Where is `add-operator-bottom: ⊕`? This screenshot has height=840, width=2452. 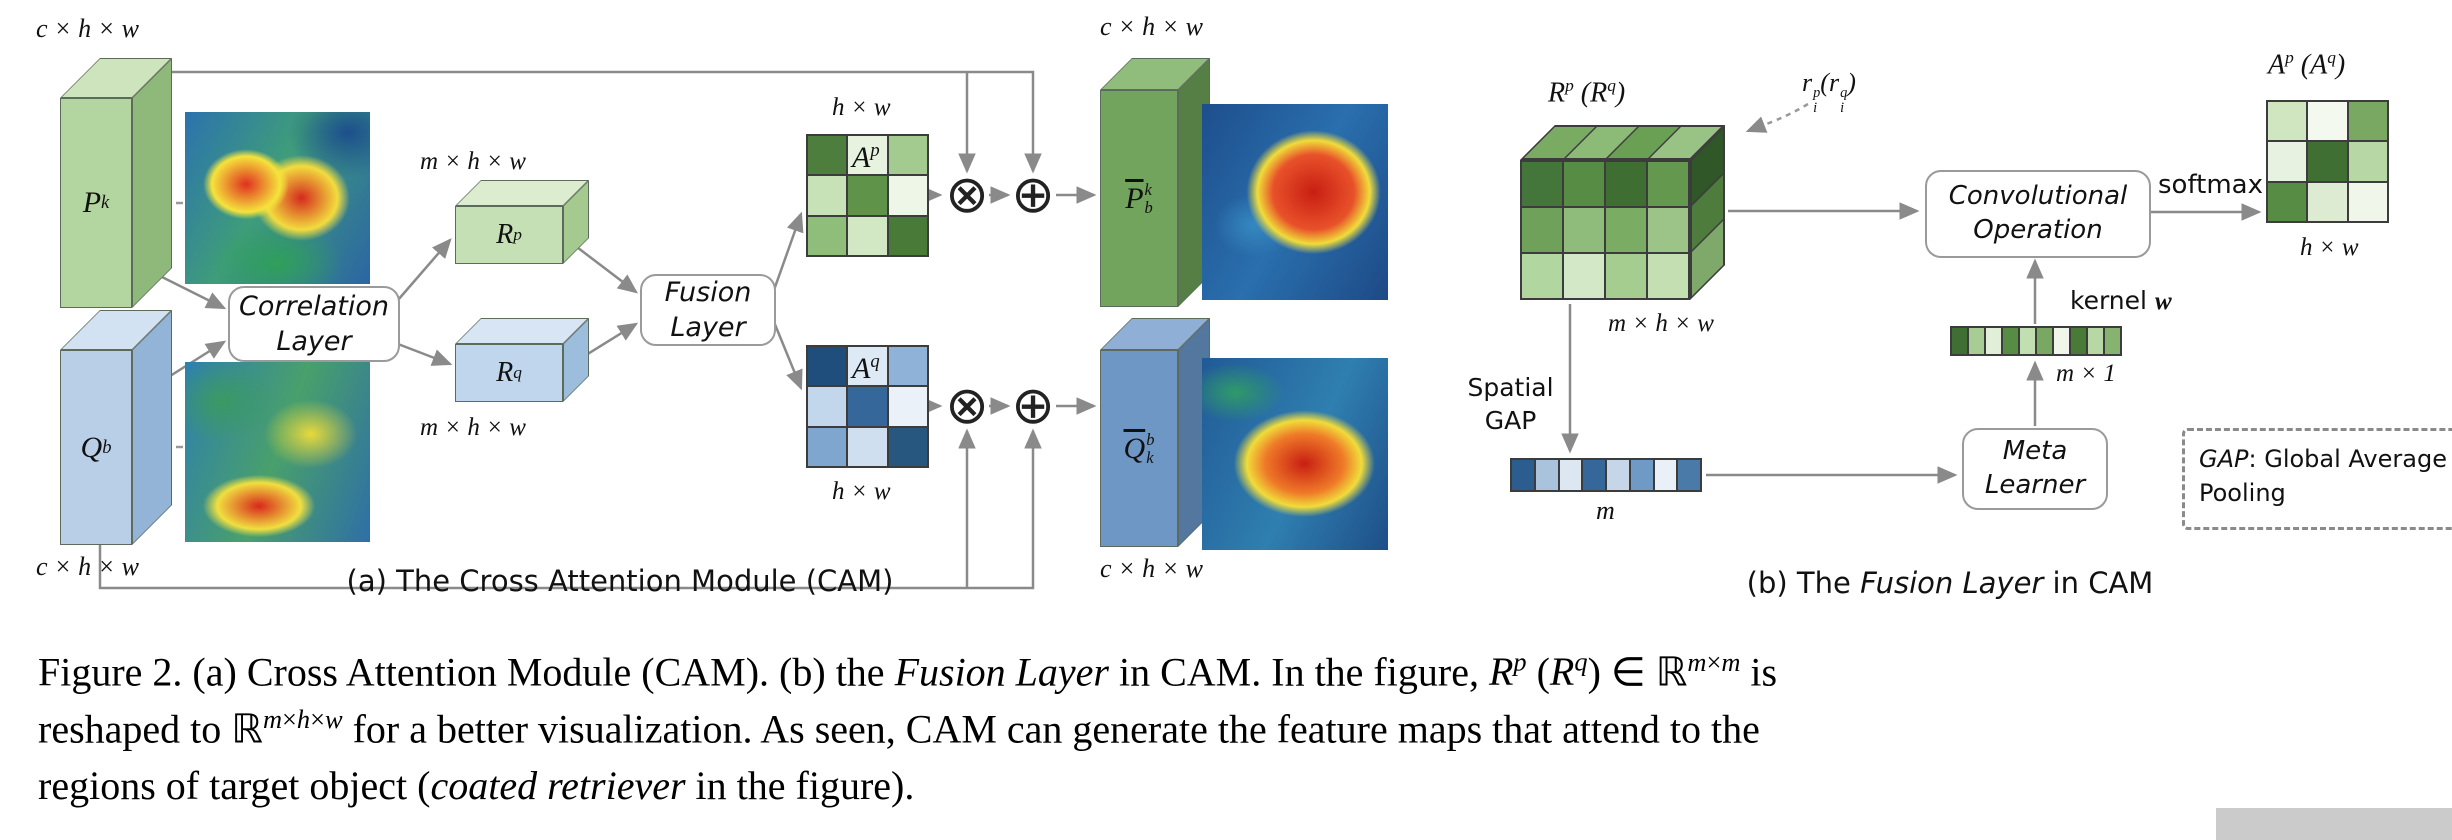
add-operator-bottom: ⊕ is located at coordinates (1033, 406).